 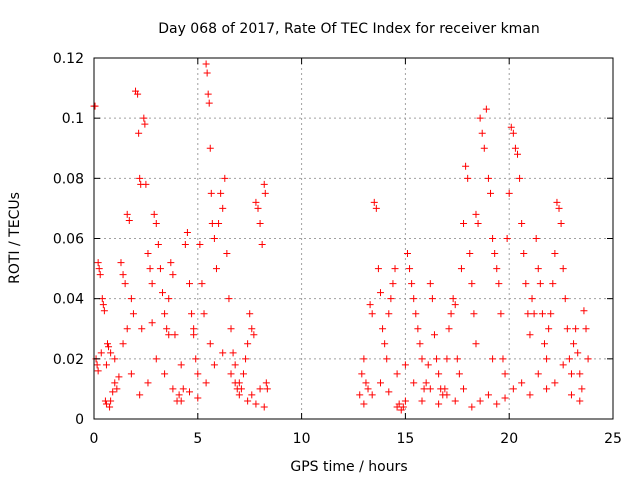 I want to click on x-axis-label: GPS time / hours, so click(x=348, y=467).